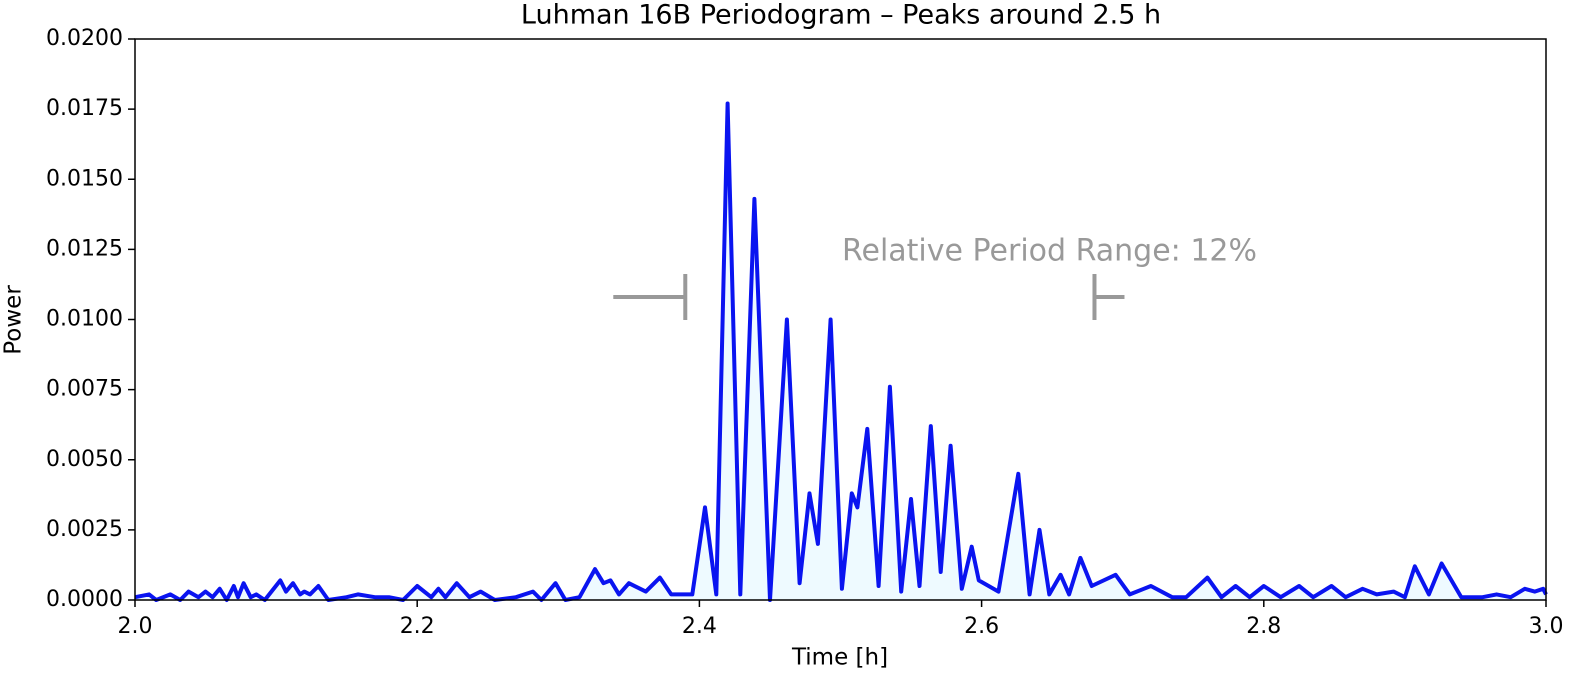  I want to click on x-tick-label: 2.4, so click(699, 626).